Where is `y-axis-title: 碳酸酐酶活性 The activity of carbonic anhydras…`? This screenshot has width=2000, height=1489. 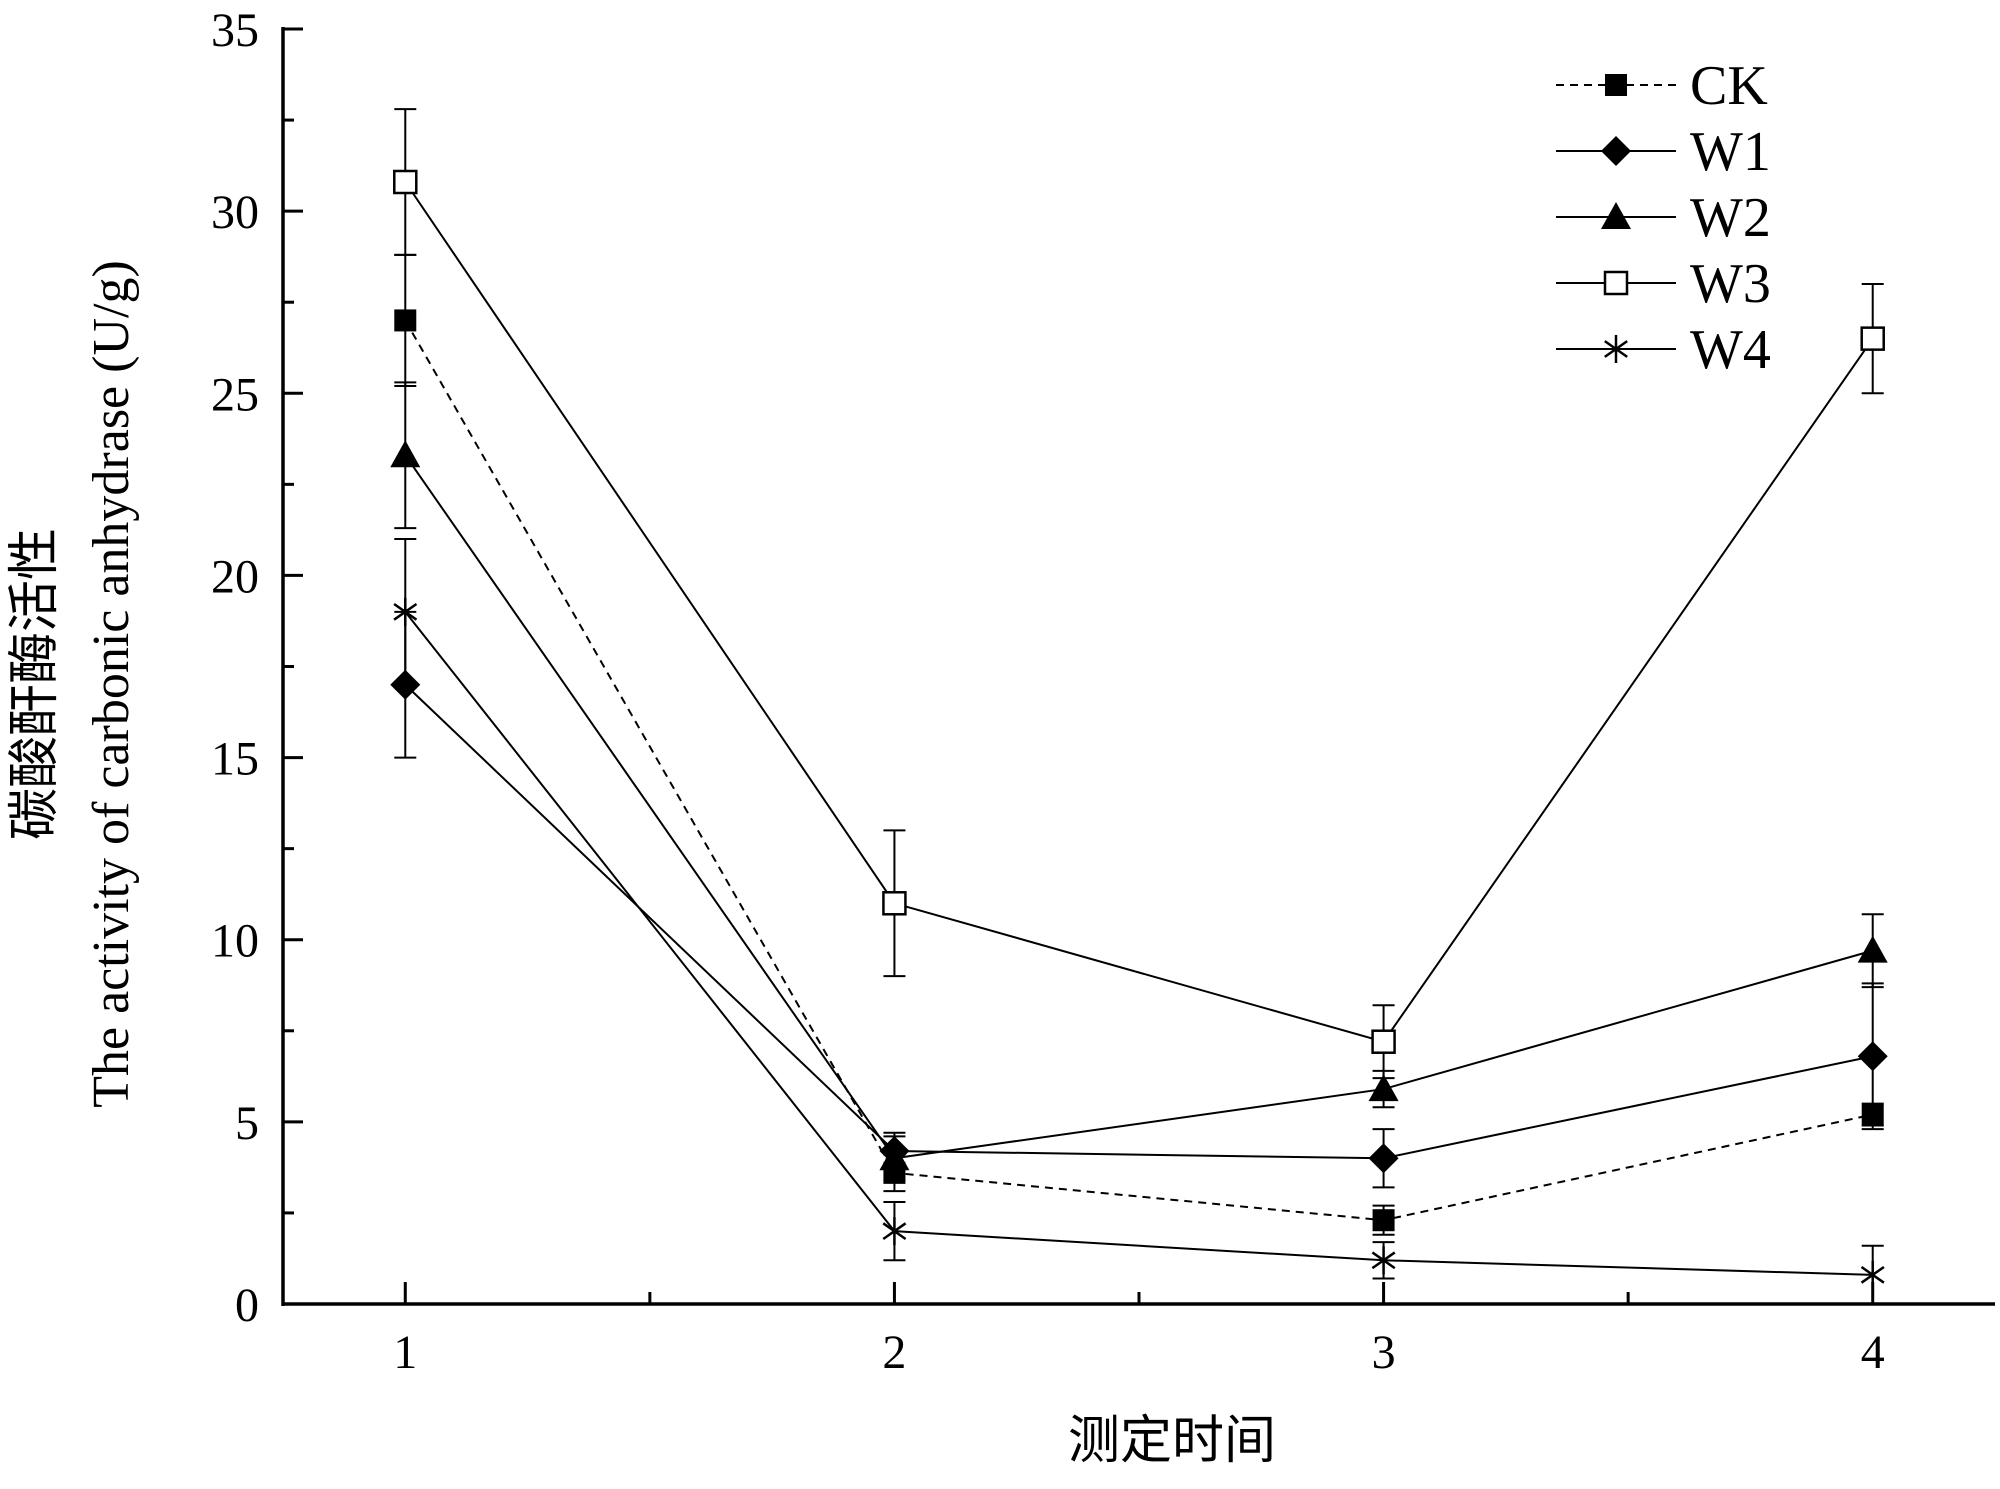
y-axis-title: 碳酸酐酶活性 The activity of carbonic anhydras… is located at coordinates (73, 684).